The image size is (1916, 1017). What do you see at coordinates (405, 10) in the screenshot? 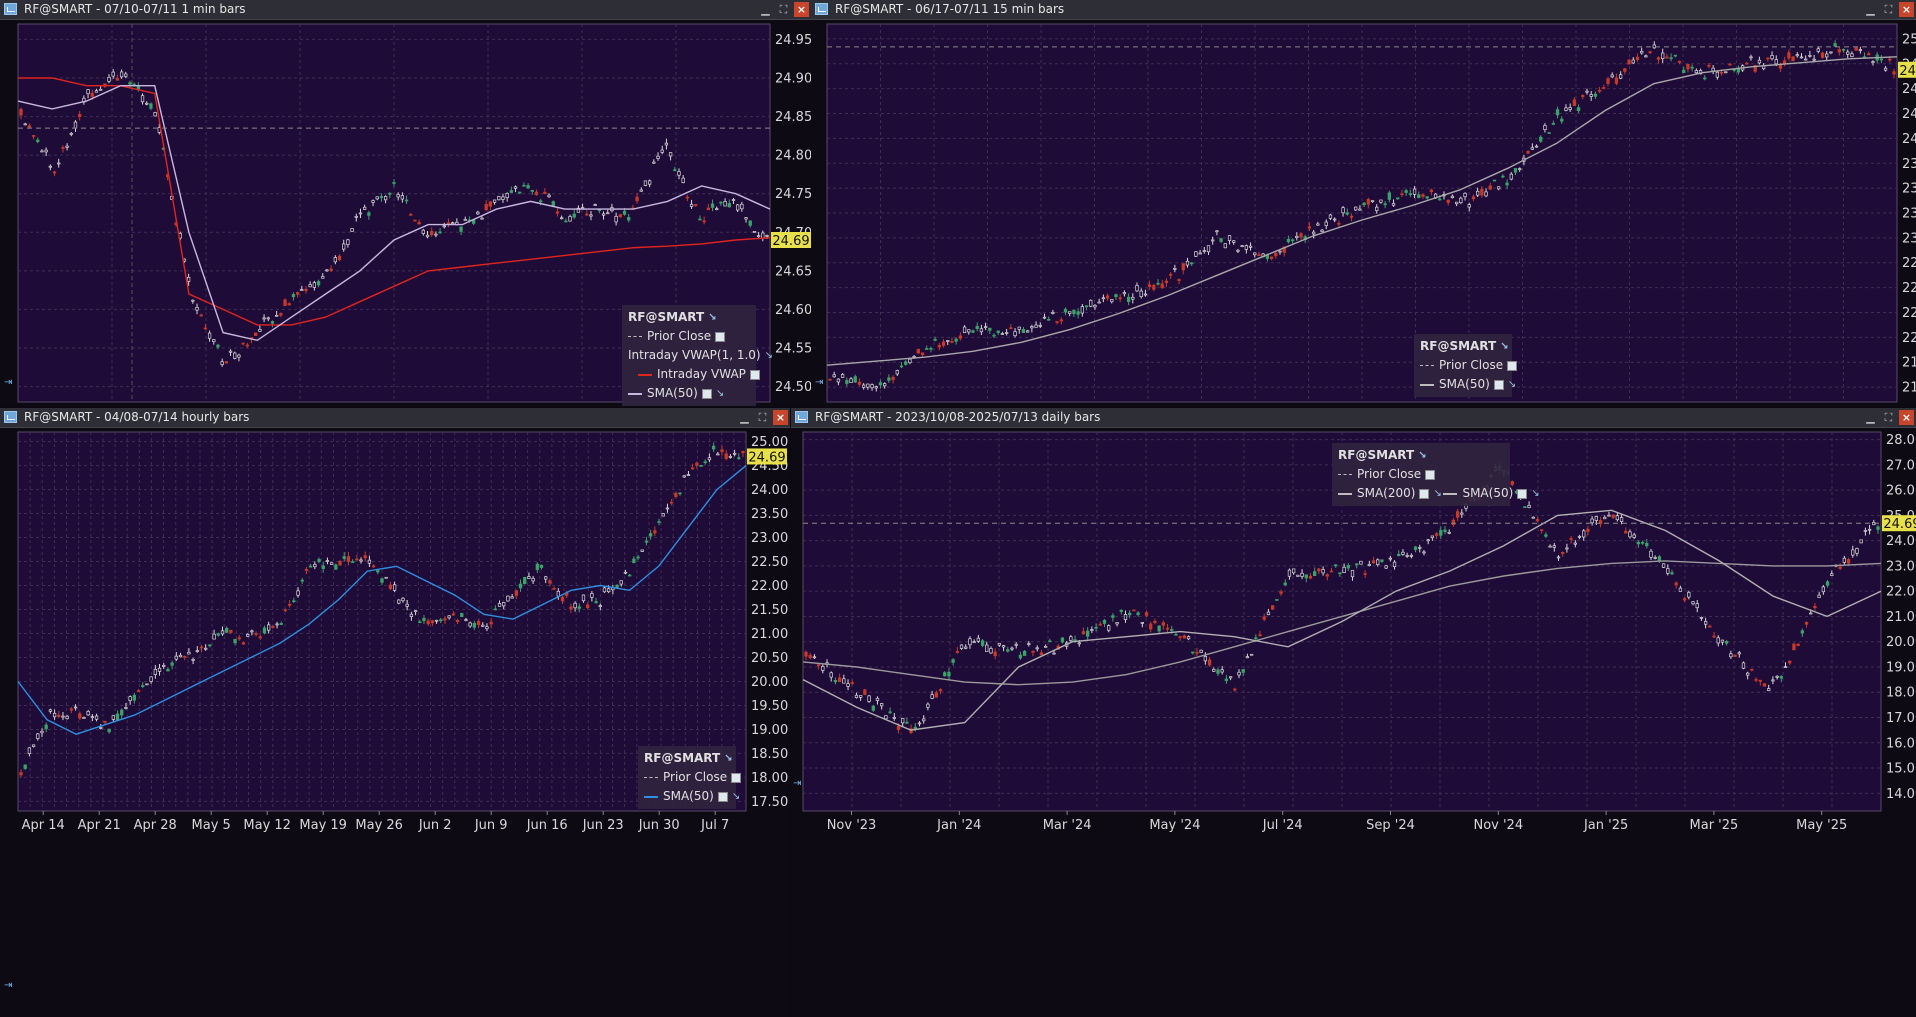
I see `window-titlebar: RF@SMART - 07/10-07/11 1 min bars ▁ ⛶ ×` at bounding box center [405, 10].